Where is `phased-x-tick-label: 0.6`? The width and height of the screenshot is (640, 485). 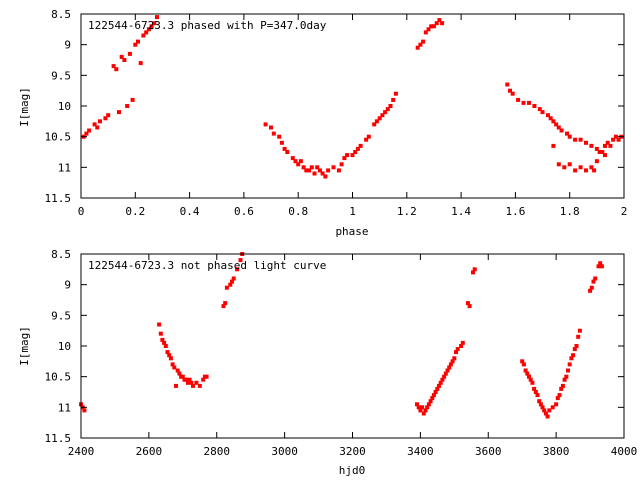 phased-x-tick-label: 0.6 is located at coordinates (244, 211).